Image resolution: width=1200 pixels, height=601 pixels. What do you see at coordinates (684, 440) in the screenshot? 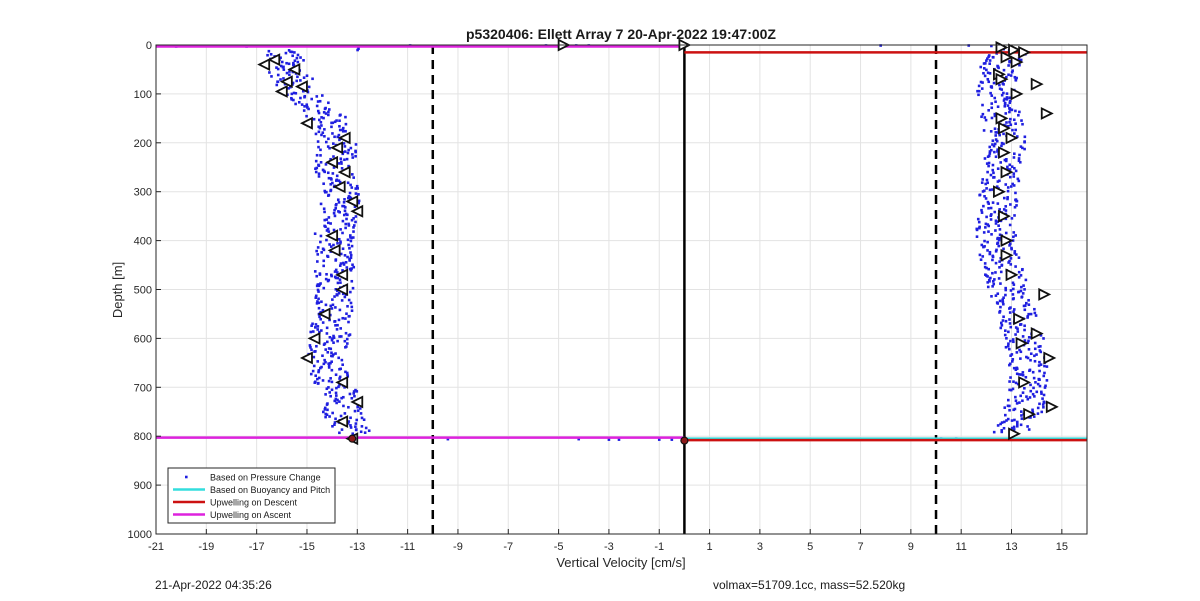
I see `bottom-marker` at bounding box center [684, 440].